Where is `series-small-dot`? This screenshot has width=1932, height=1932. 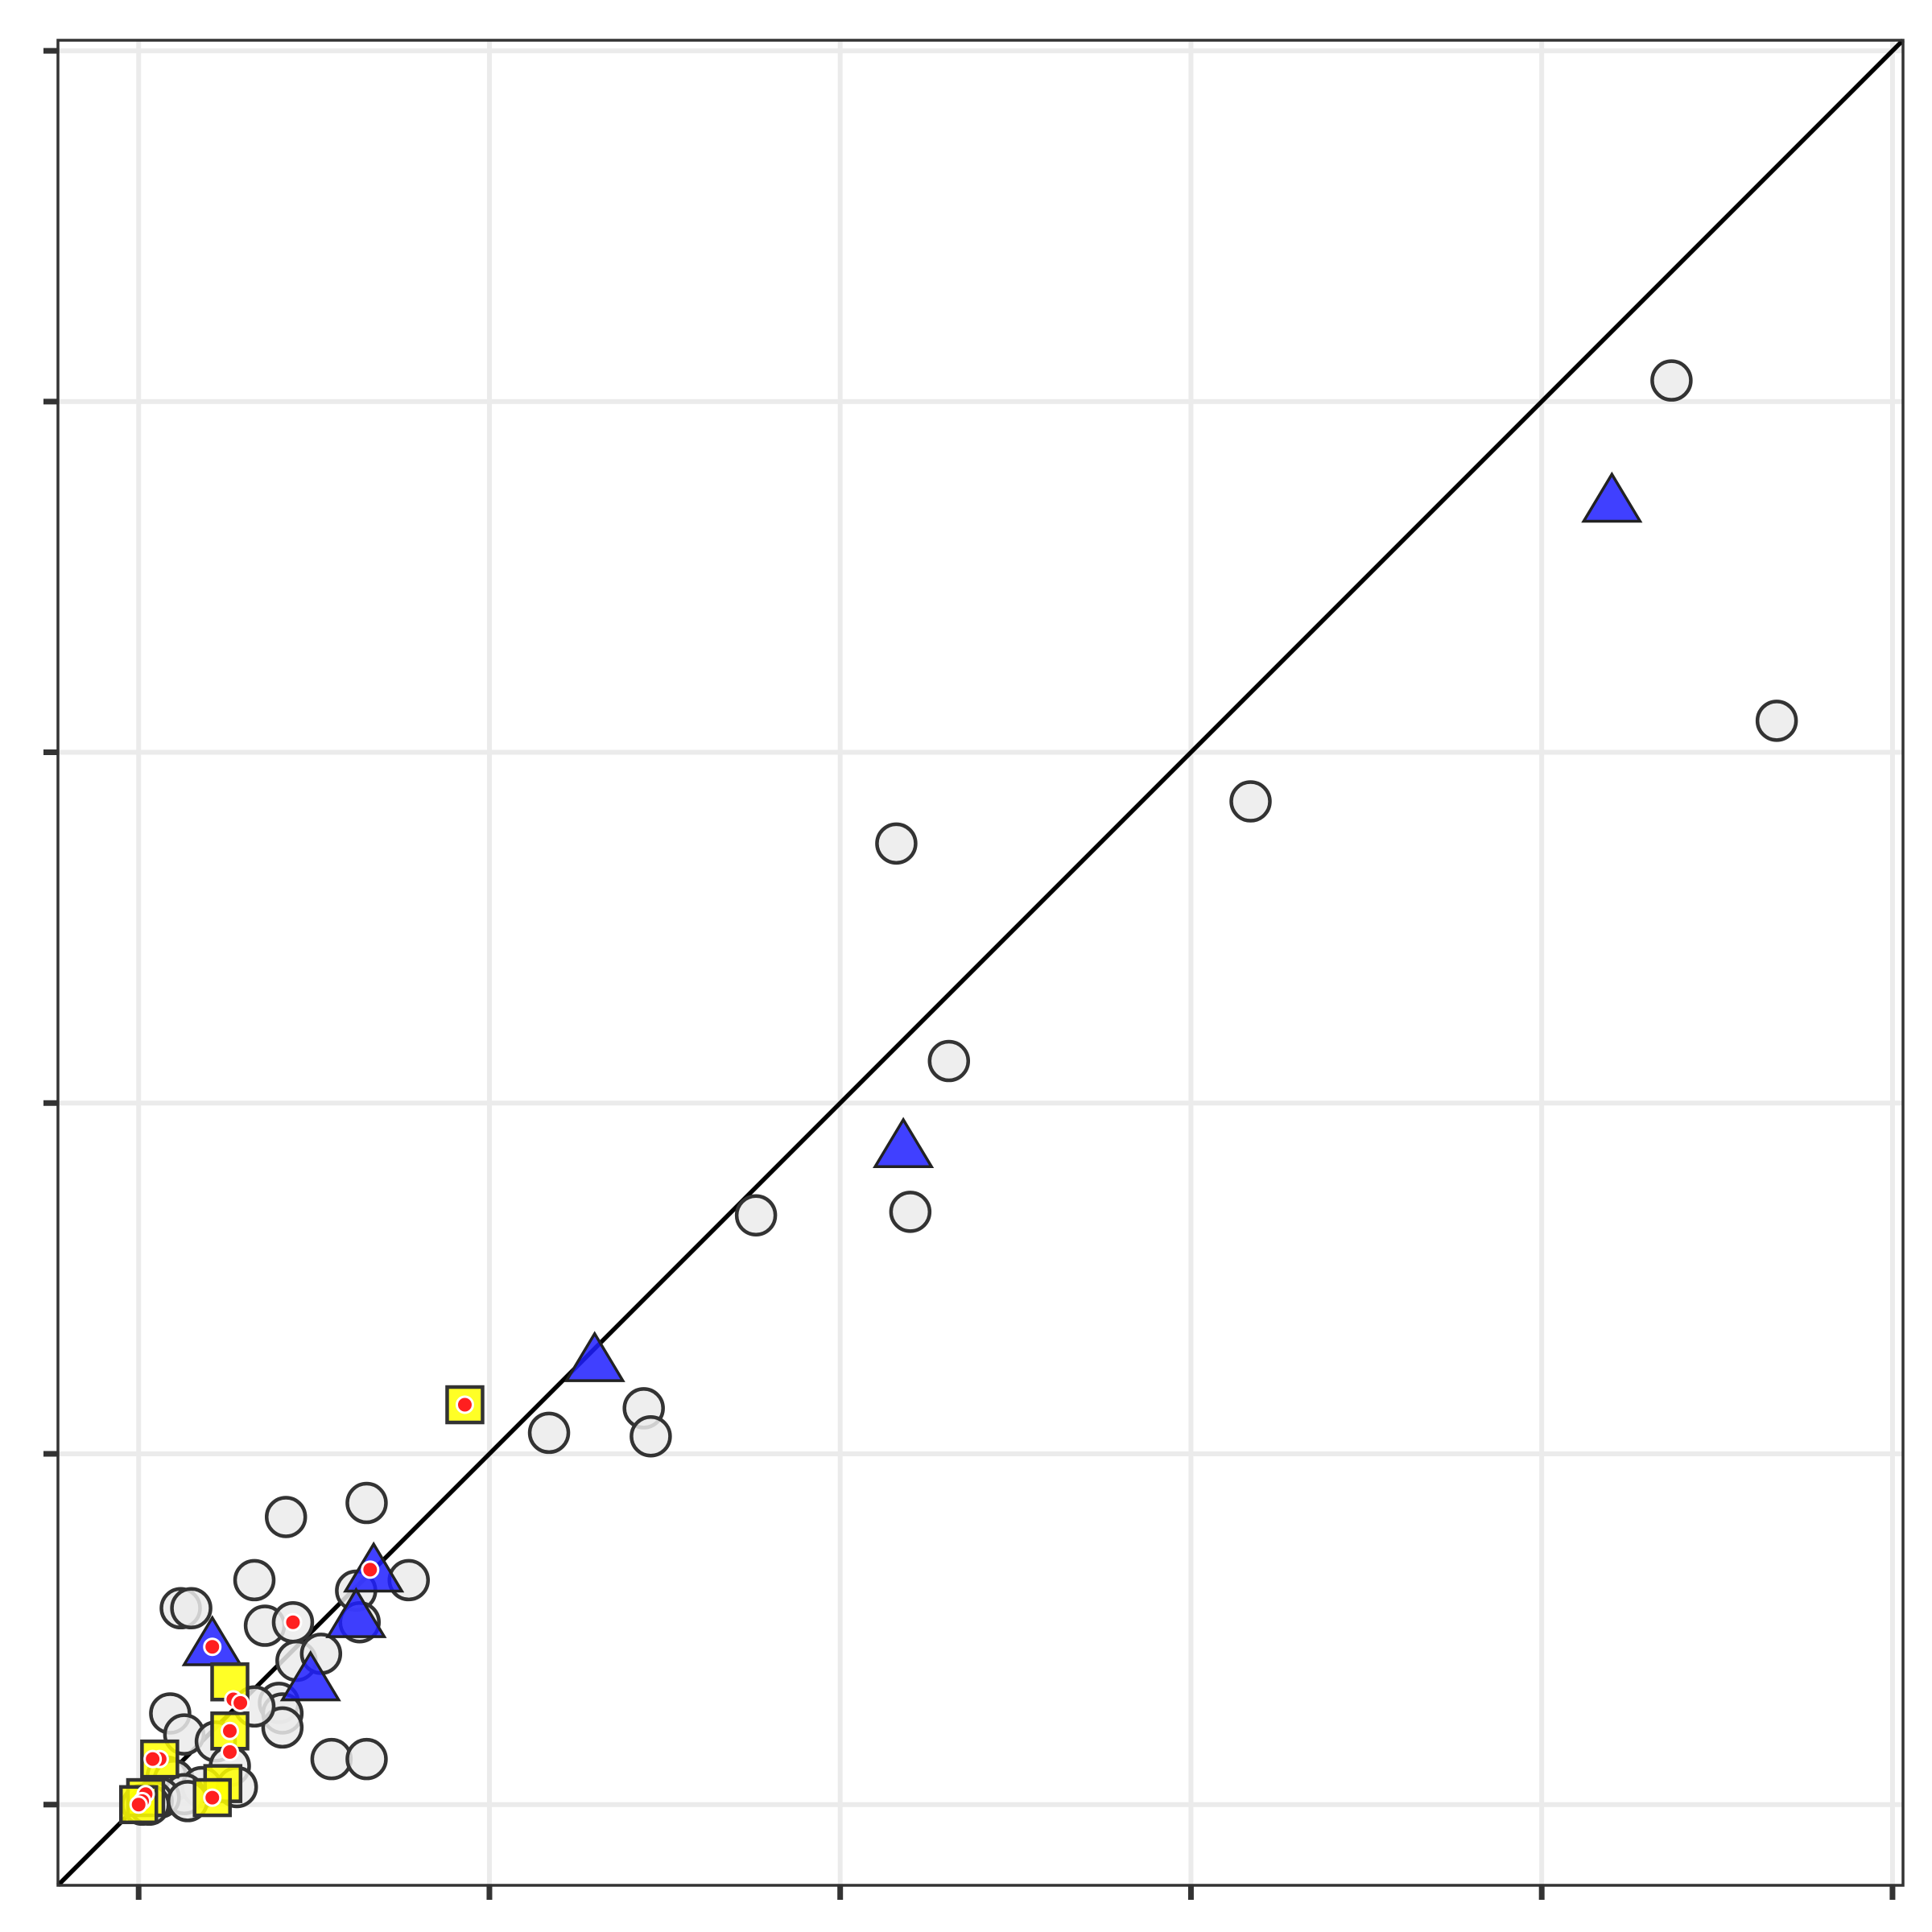
series-small-dot is located at coordinates (301, 1604).